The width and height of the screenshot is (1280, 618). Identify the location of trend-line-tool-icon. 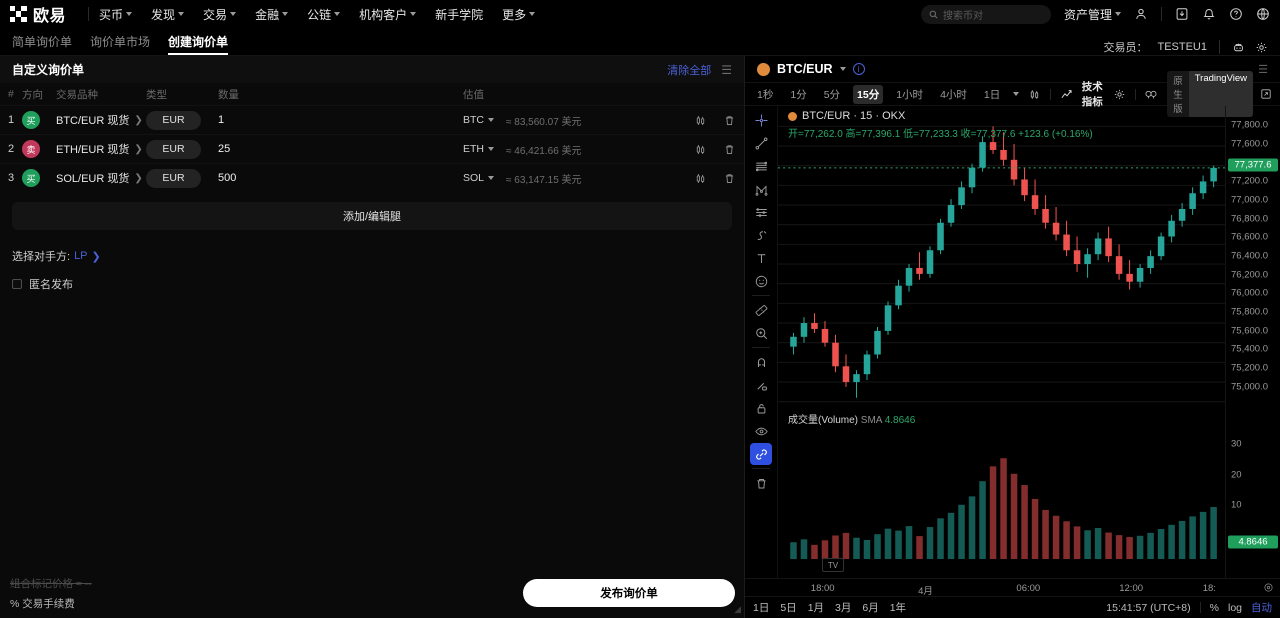
(761, 143).